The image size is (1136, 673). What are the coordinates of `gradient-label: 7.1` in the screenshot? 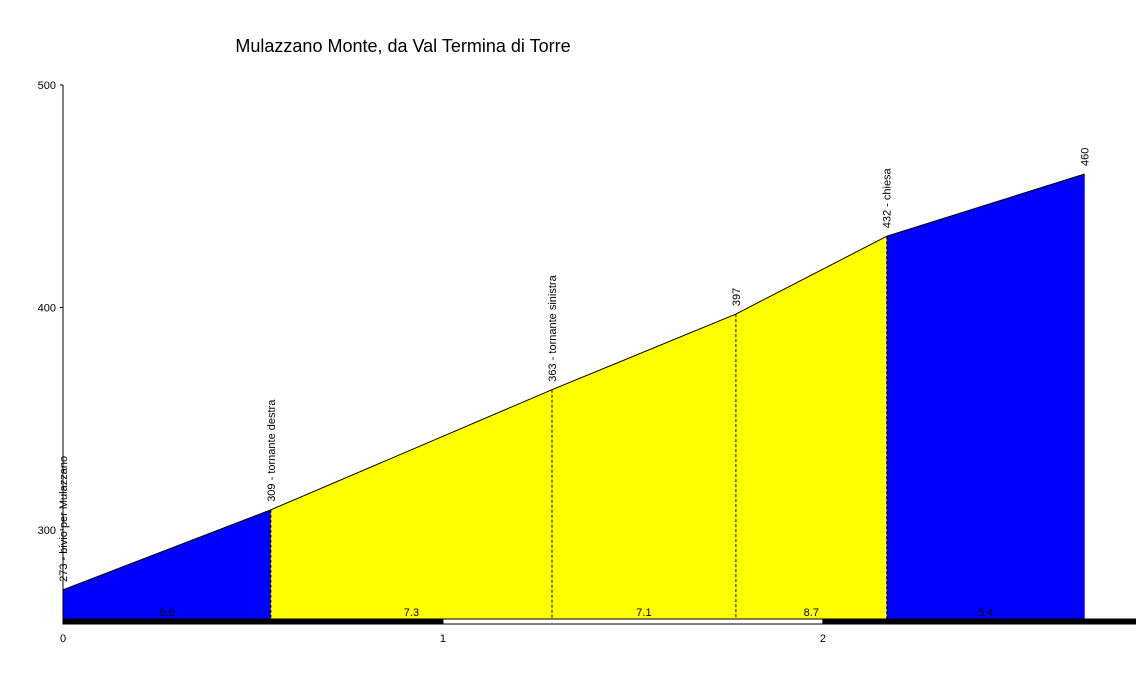 It's located at (643, 613).